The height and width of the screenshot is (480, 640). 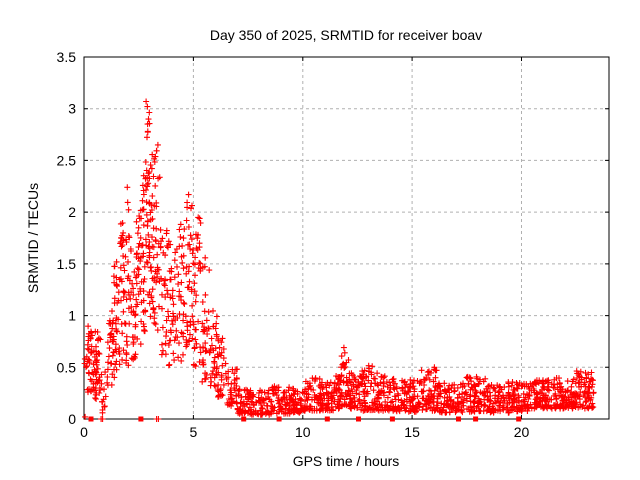 What do you see at coordinates (346, 461) in the screenshot?
I see `x-axis-label: GPS time / hours` at bounding box center [346, 461].